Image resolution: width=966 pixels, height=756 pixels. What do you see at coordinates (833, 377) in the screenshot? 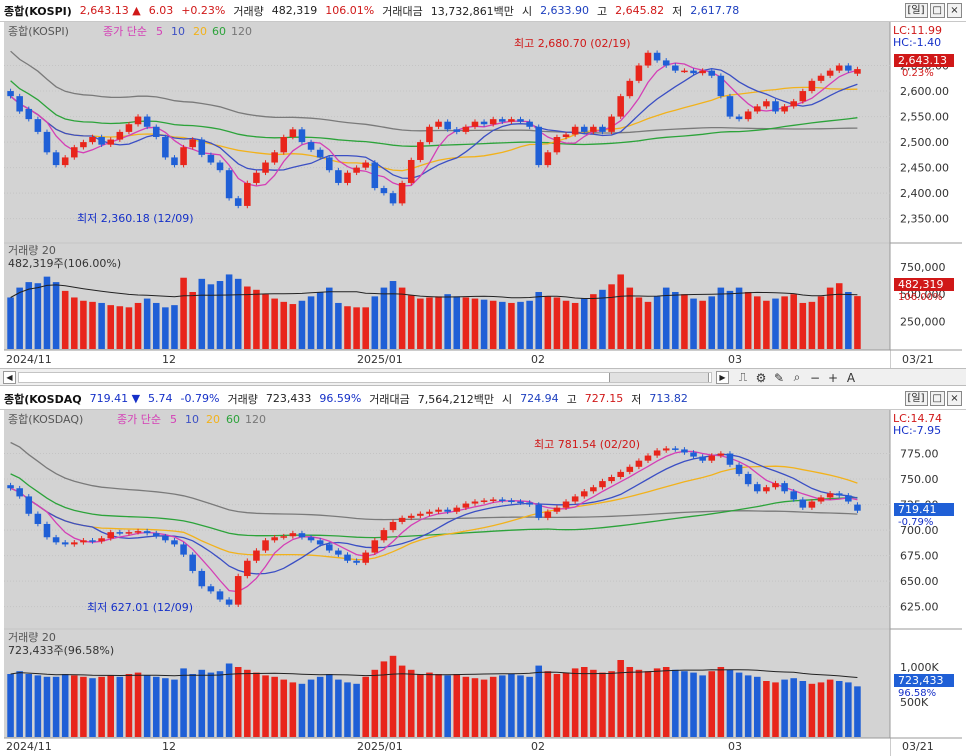
I see `zoom-in-icon: +` at bounding box center [833, 377].